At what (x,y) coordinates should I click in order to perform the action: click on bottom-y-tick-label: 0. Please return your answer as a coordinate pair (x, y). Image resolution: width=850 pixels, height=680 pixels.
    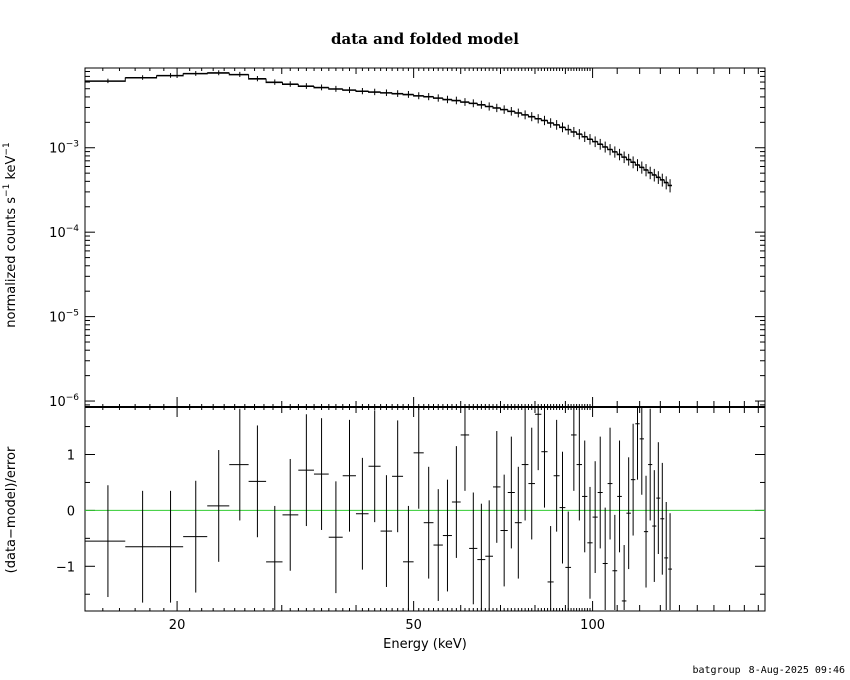
    Looking at the image, I should click on (71, 511).